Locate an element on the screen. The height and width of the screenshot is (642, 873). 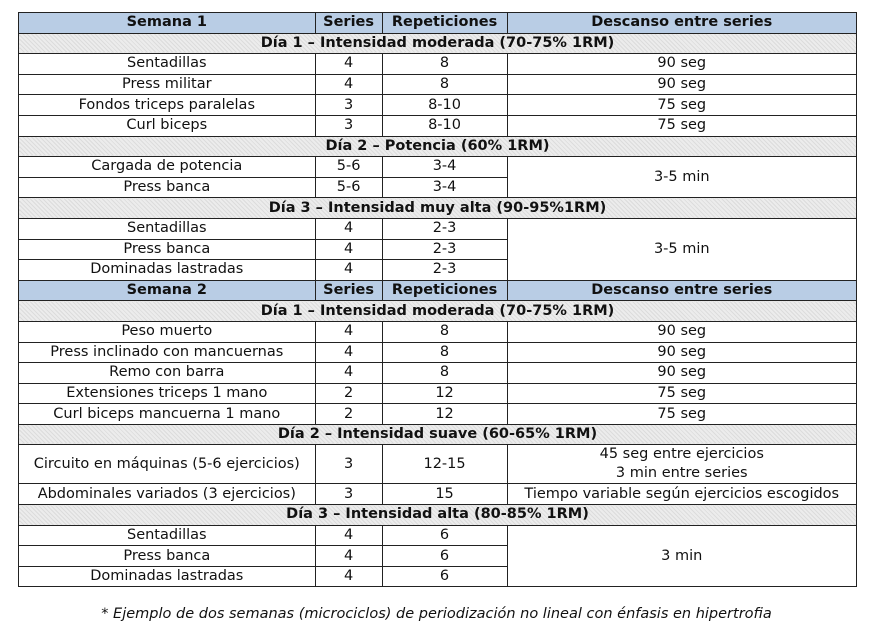
day-row: Día 3 – Intensidad muy alta (90-95%1RM) is located at coordinates (437, 208).